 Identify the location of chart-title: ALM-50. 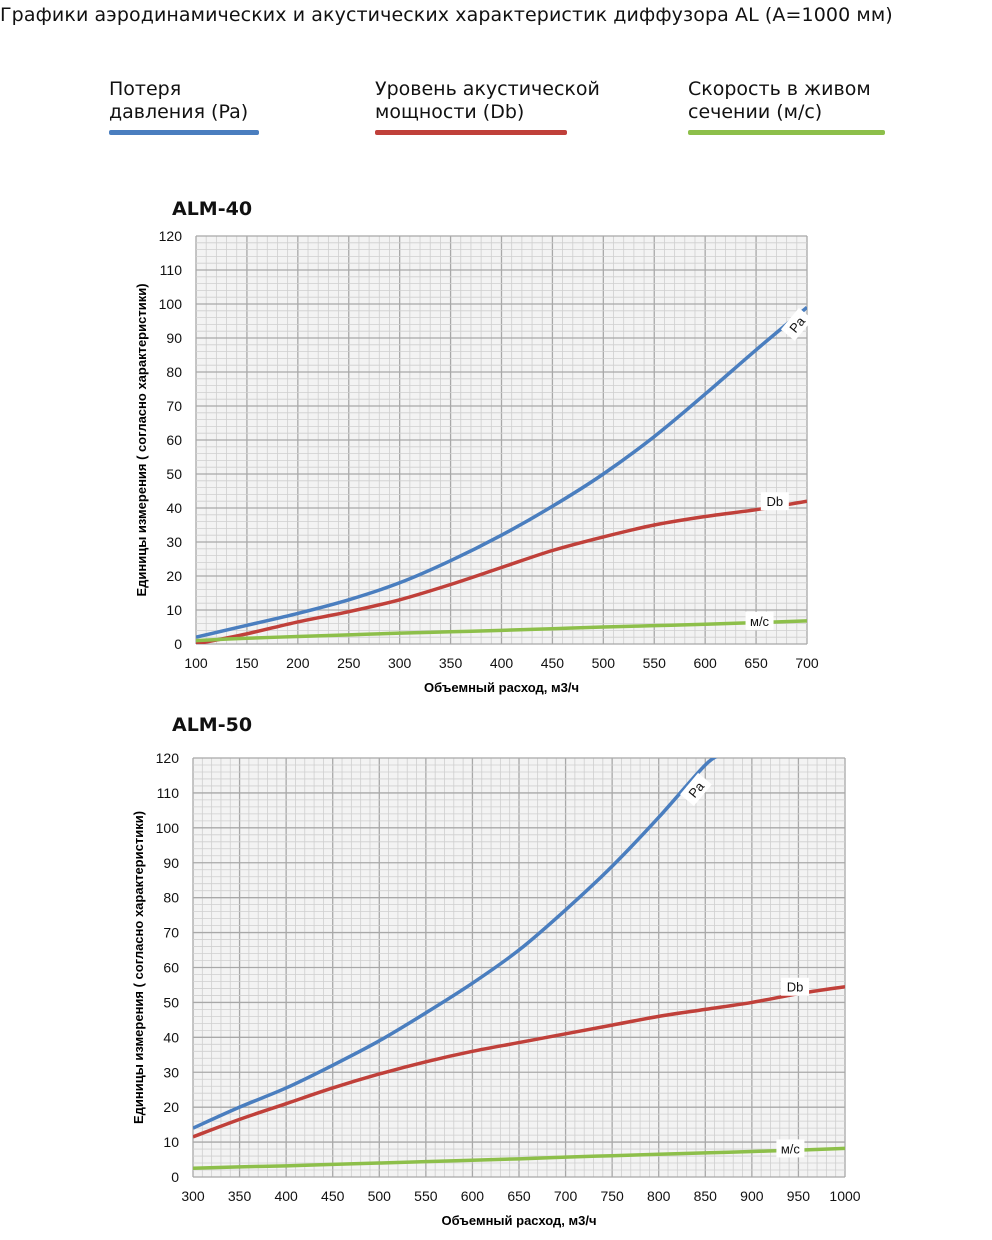
(212, 725).